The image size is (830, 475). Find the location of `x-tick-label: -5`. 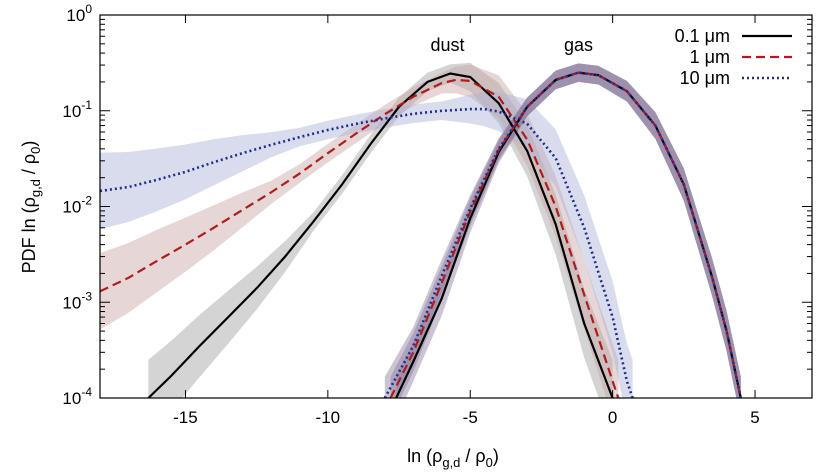

x-tick-label: -5 is located at coordinates (470, 417).